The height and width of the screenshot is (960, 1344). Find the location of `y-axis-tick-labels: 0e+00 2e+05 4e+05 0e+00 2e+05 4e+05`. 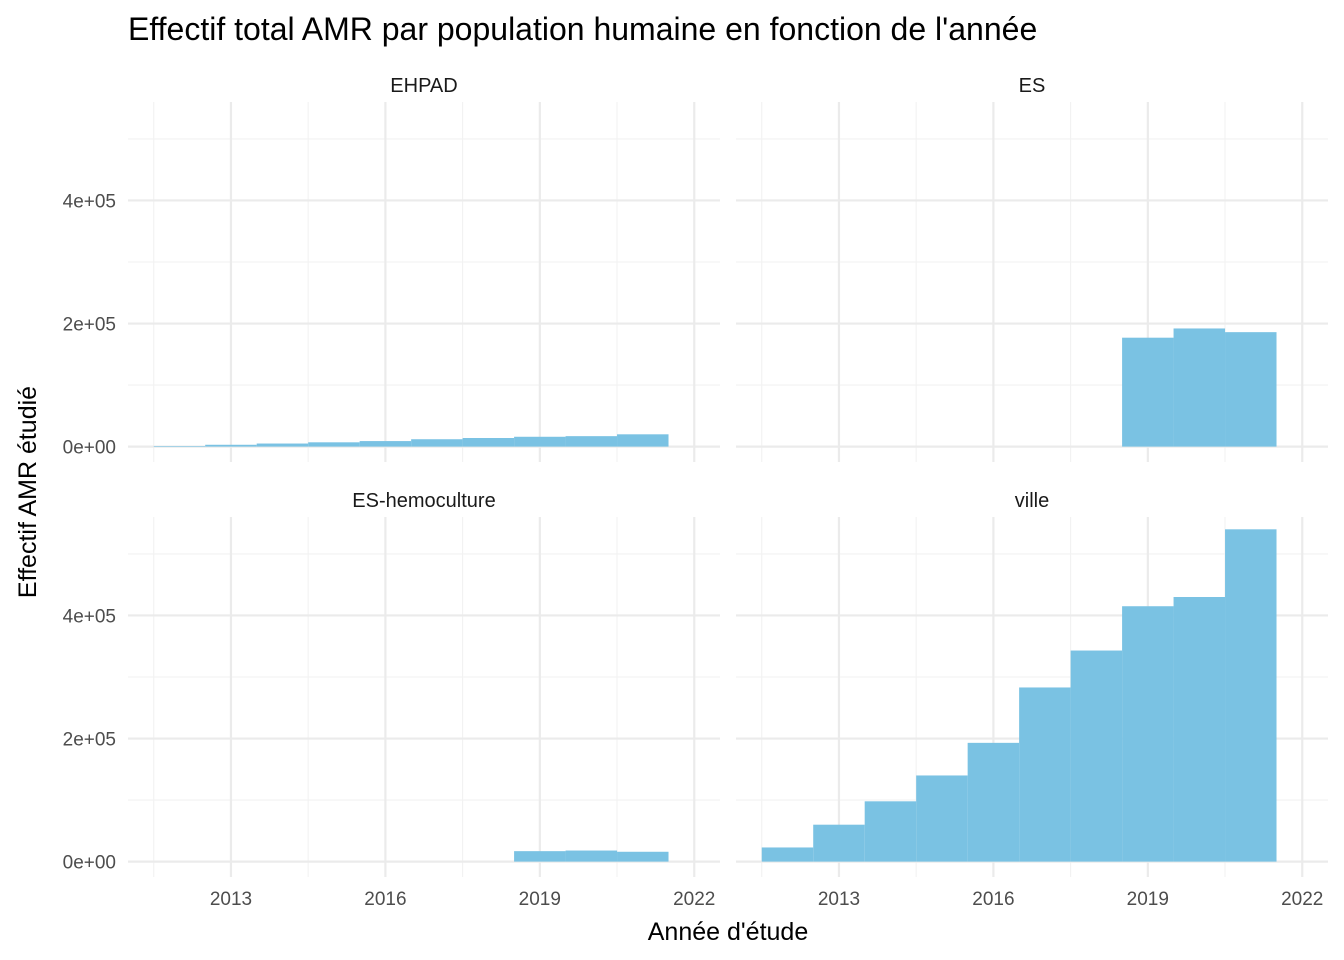

y-axis-tick-labels: 0e+00 2e+05 4e+05 0e+00 2e+05 4e+05 is located at coordinates (89, 532).